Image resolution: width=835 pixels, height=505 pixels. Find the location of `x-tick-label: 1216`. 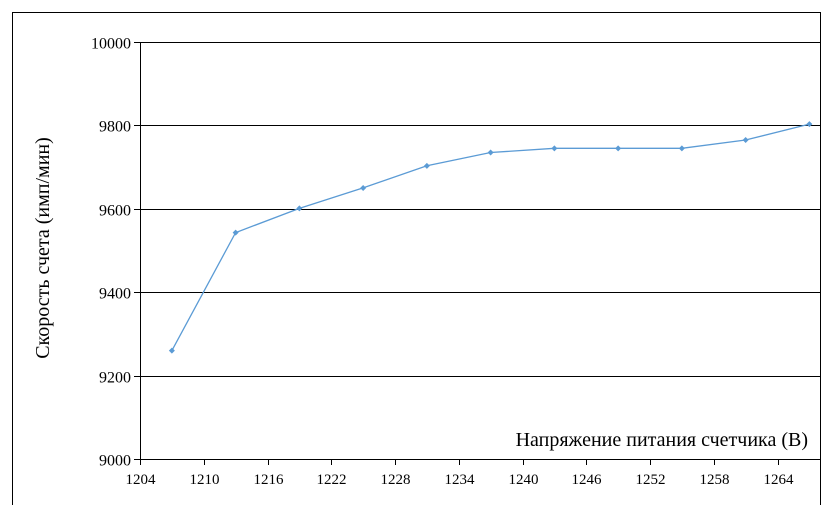

x-tick-label: 1216 is located at coordinates (269, 480).